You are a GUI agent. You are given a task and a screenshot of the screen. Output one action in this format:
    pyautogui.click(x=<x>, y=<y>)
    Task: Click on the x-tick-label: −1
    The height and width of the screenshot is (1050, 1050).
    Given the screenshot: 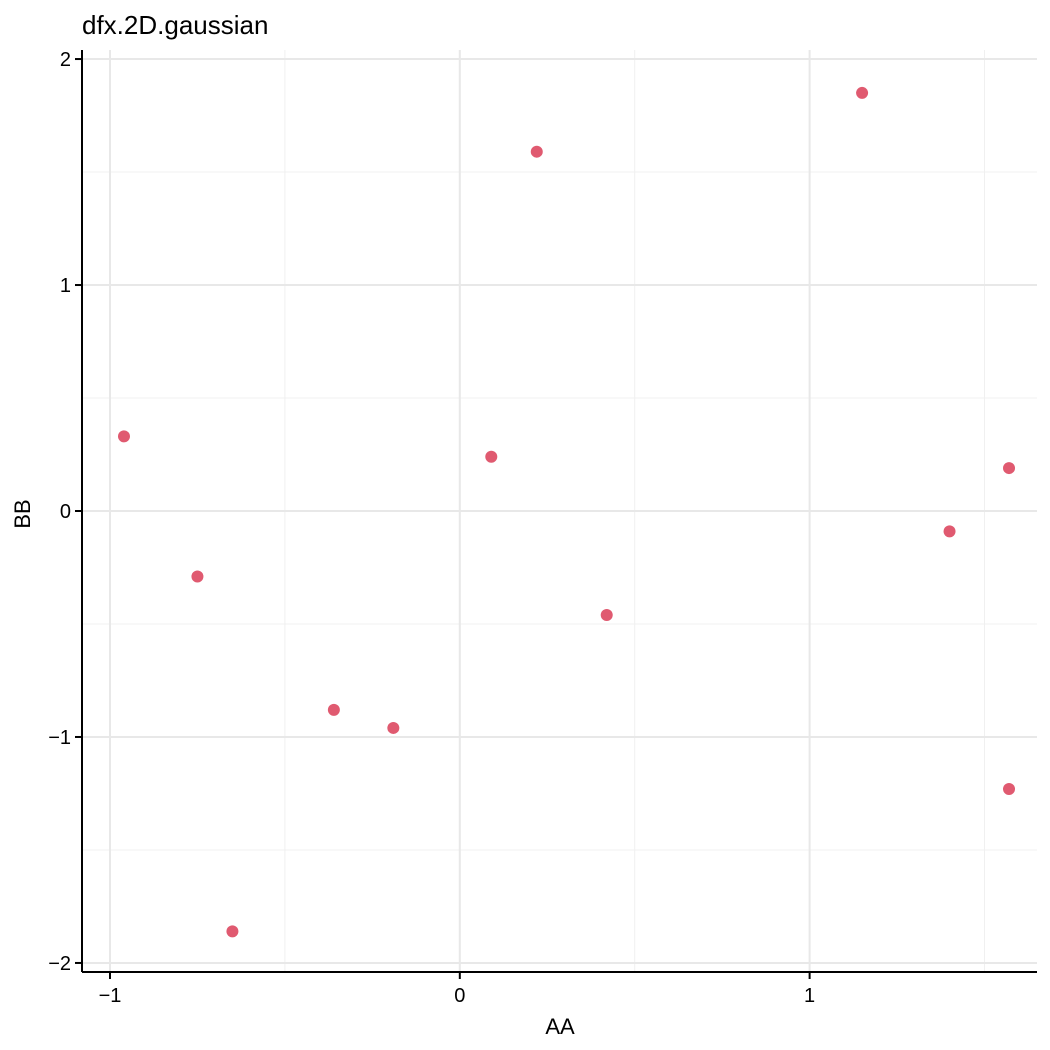 What is the action you would take?
    pyautogui.click(x=110, y=996)
    